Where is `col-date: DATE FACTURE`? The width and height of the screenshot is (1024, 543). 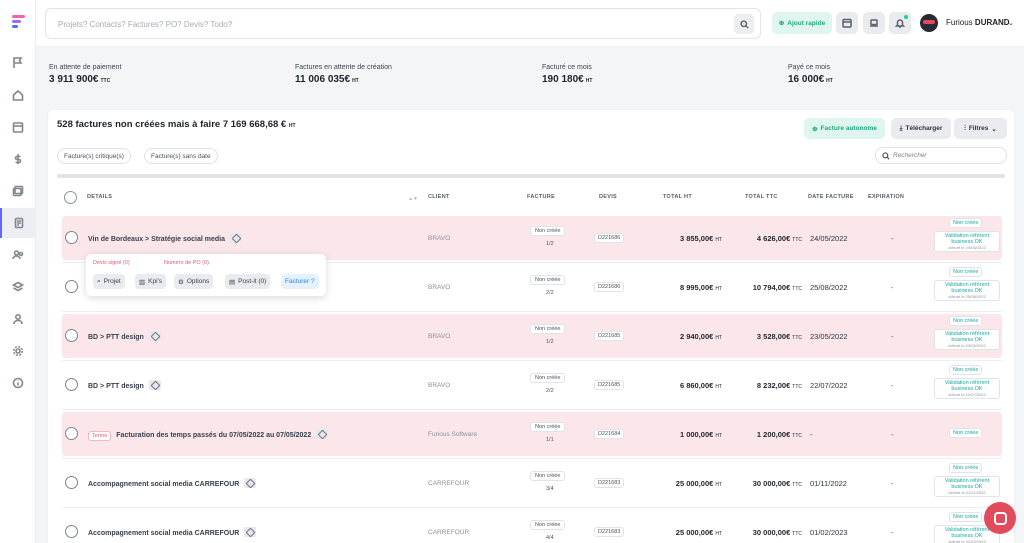
col-date: DATE FACTURE is located at coordinates (831, 197).